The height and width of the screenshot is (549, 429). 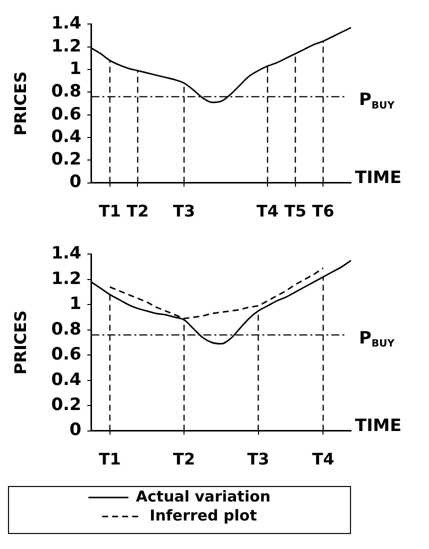 What do you see at coordinates (203, 515) in the screenshot?
I see `legend-label: Inferred plot` at bounding box center [203, 515].